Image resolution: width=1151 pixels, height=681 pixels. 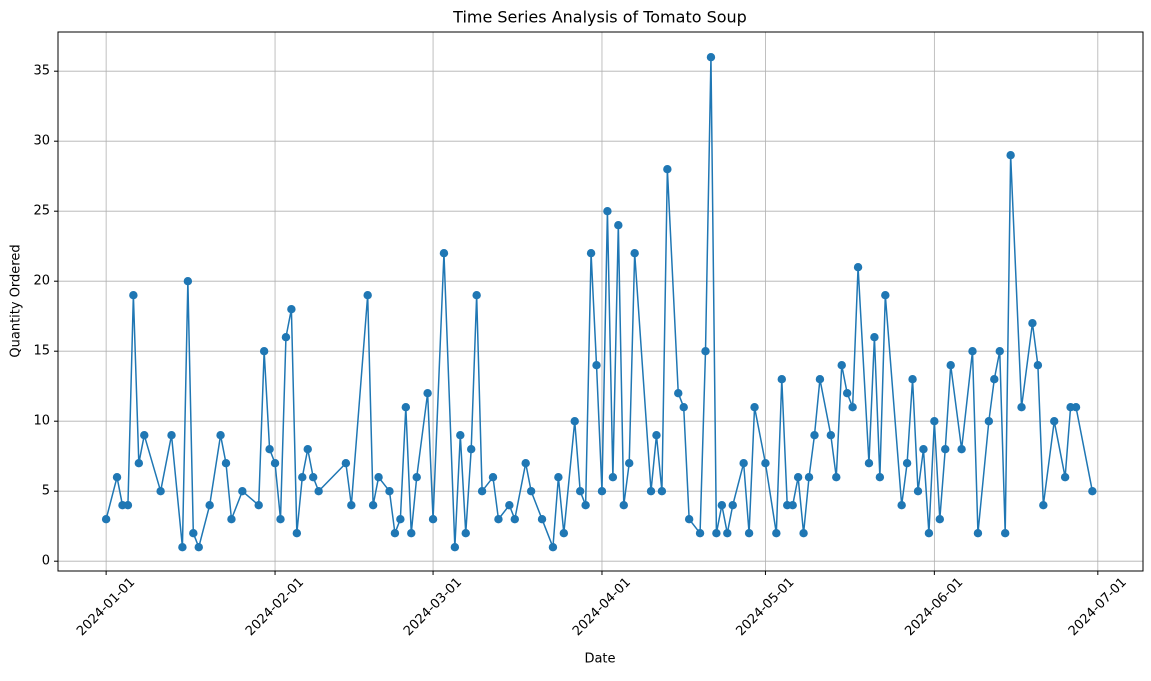 I want to click on x-tick-label: 2024-05-01, so click(x=765, y=607).